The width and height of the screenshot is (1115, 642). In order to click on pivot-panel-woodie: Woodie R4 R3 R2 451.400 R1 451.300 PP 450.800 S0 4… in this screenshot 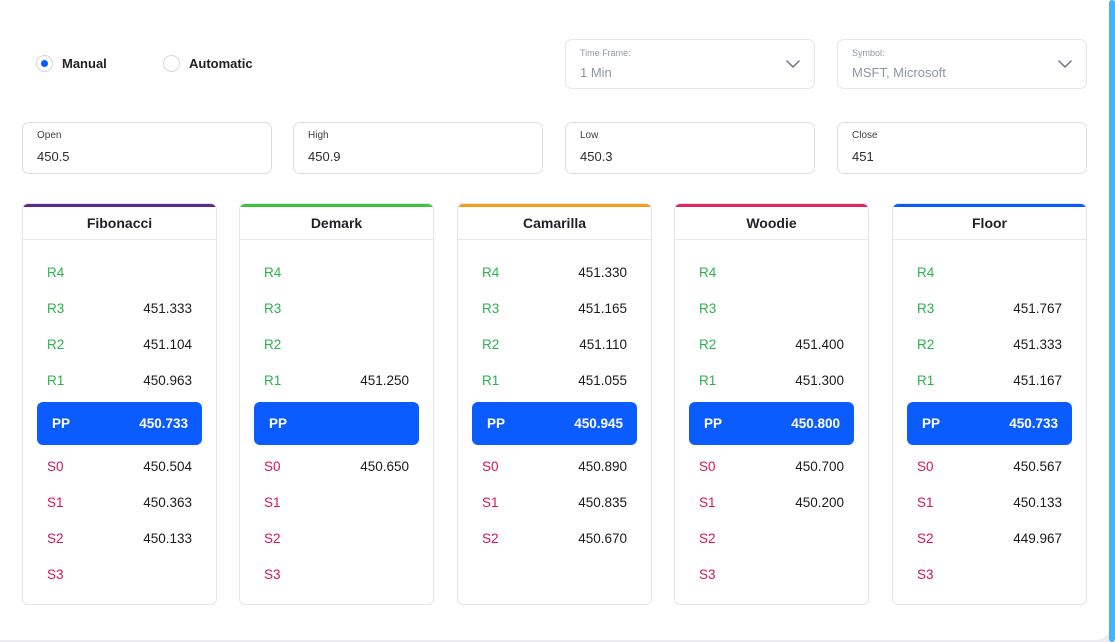, I will do `click(771, 404)`.